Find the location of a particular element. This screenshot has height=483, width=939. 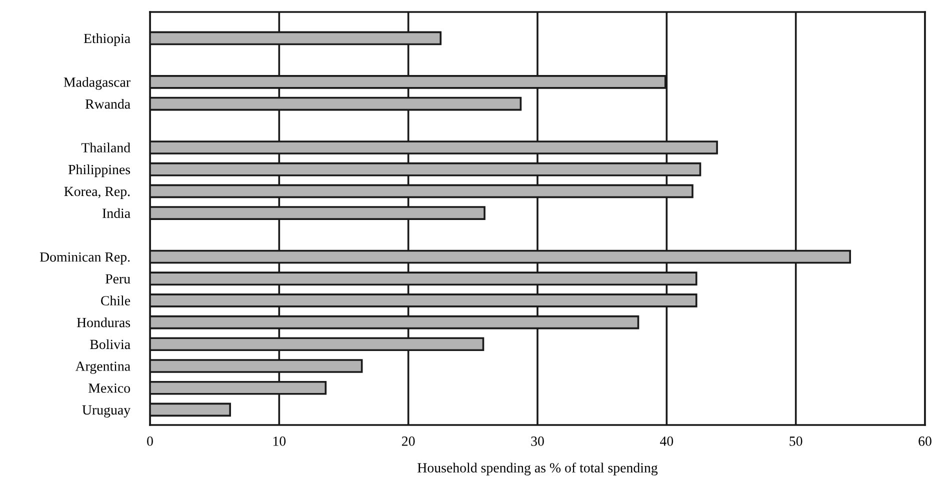

y-tick-label: Madagascar is located at coordinates (97, 83).